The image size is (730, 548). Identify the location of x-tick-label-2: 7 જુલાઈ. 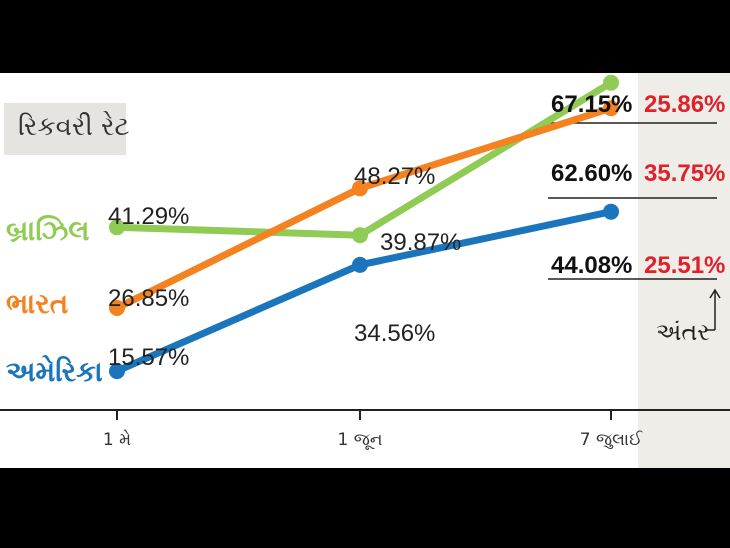
(611, 440).